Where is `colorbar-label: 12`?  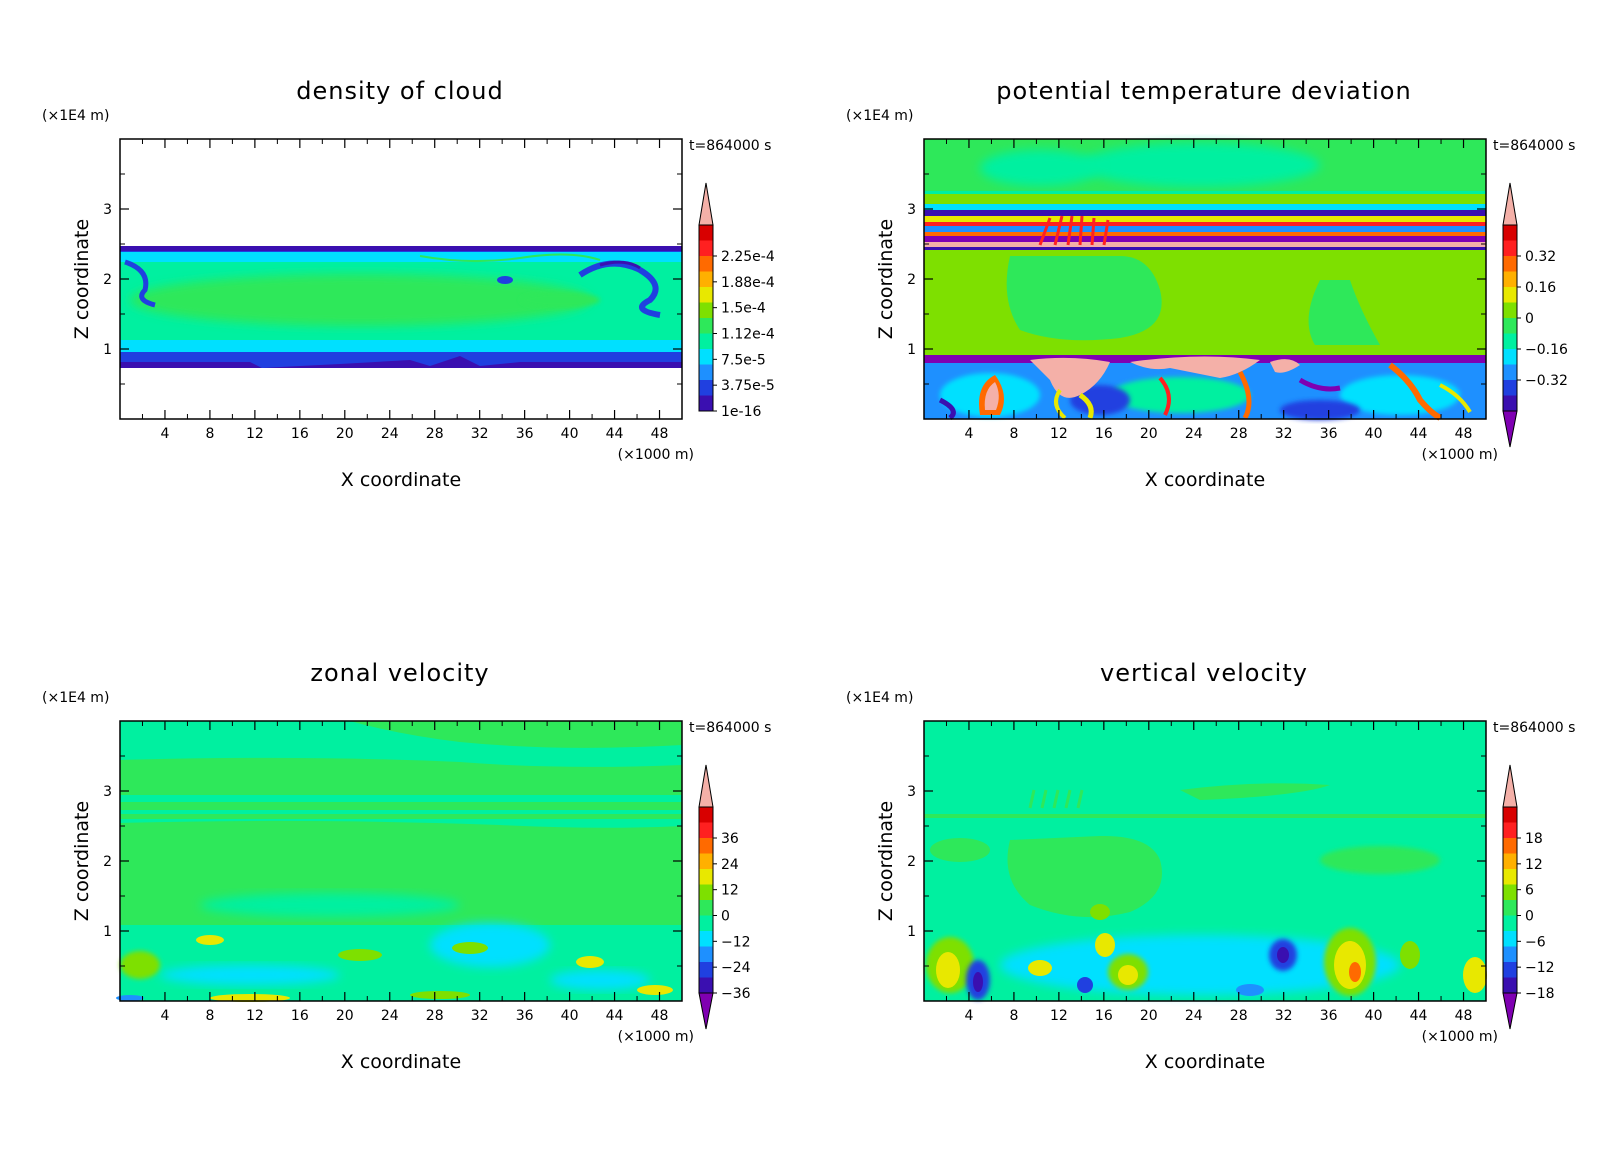
colorbar-label: 12 is located at coordinates (730, 891).